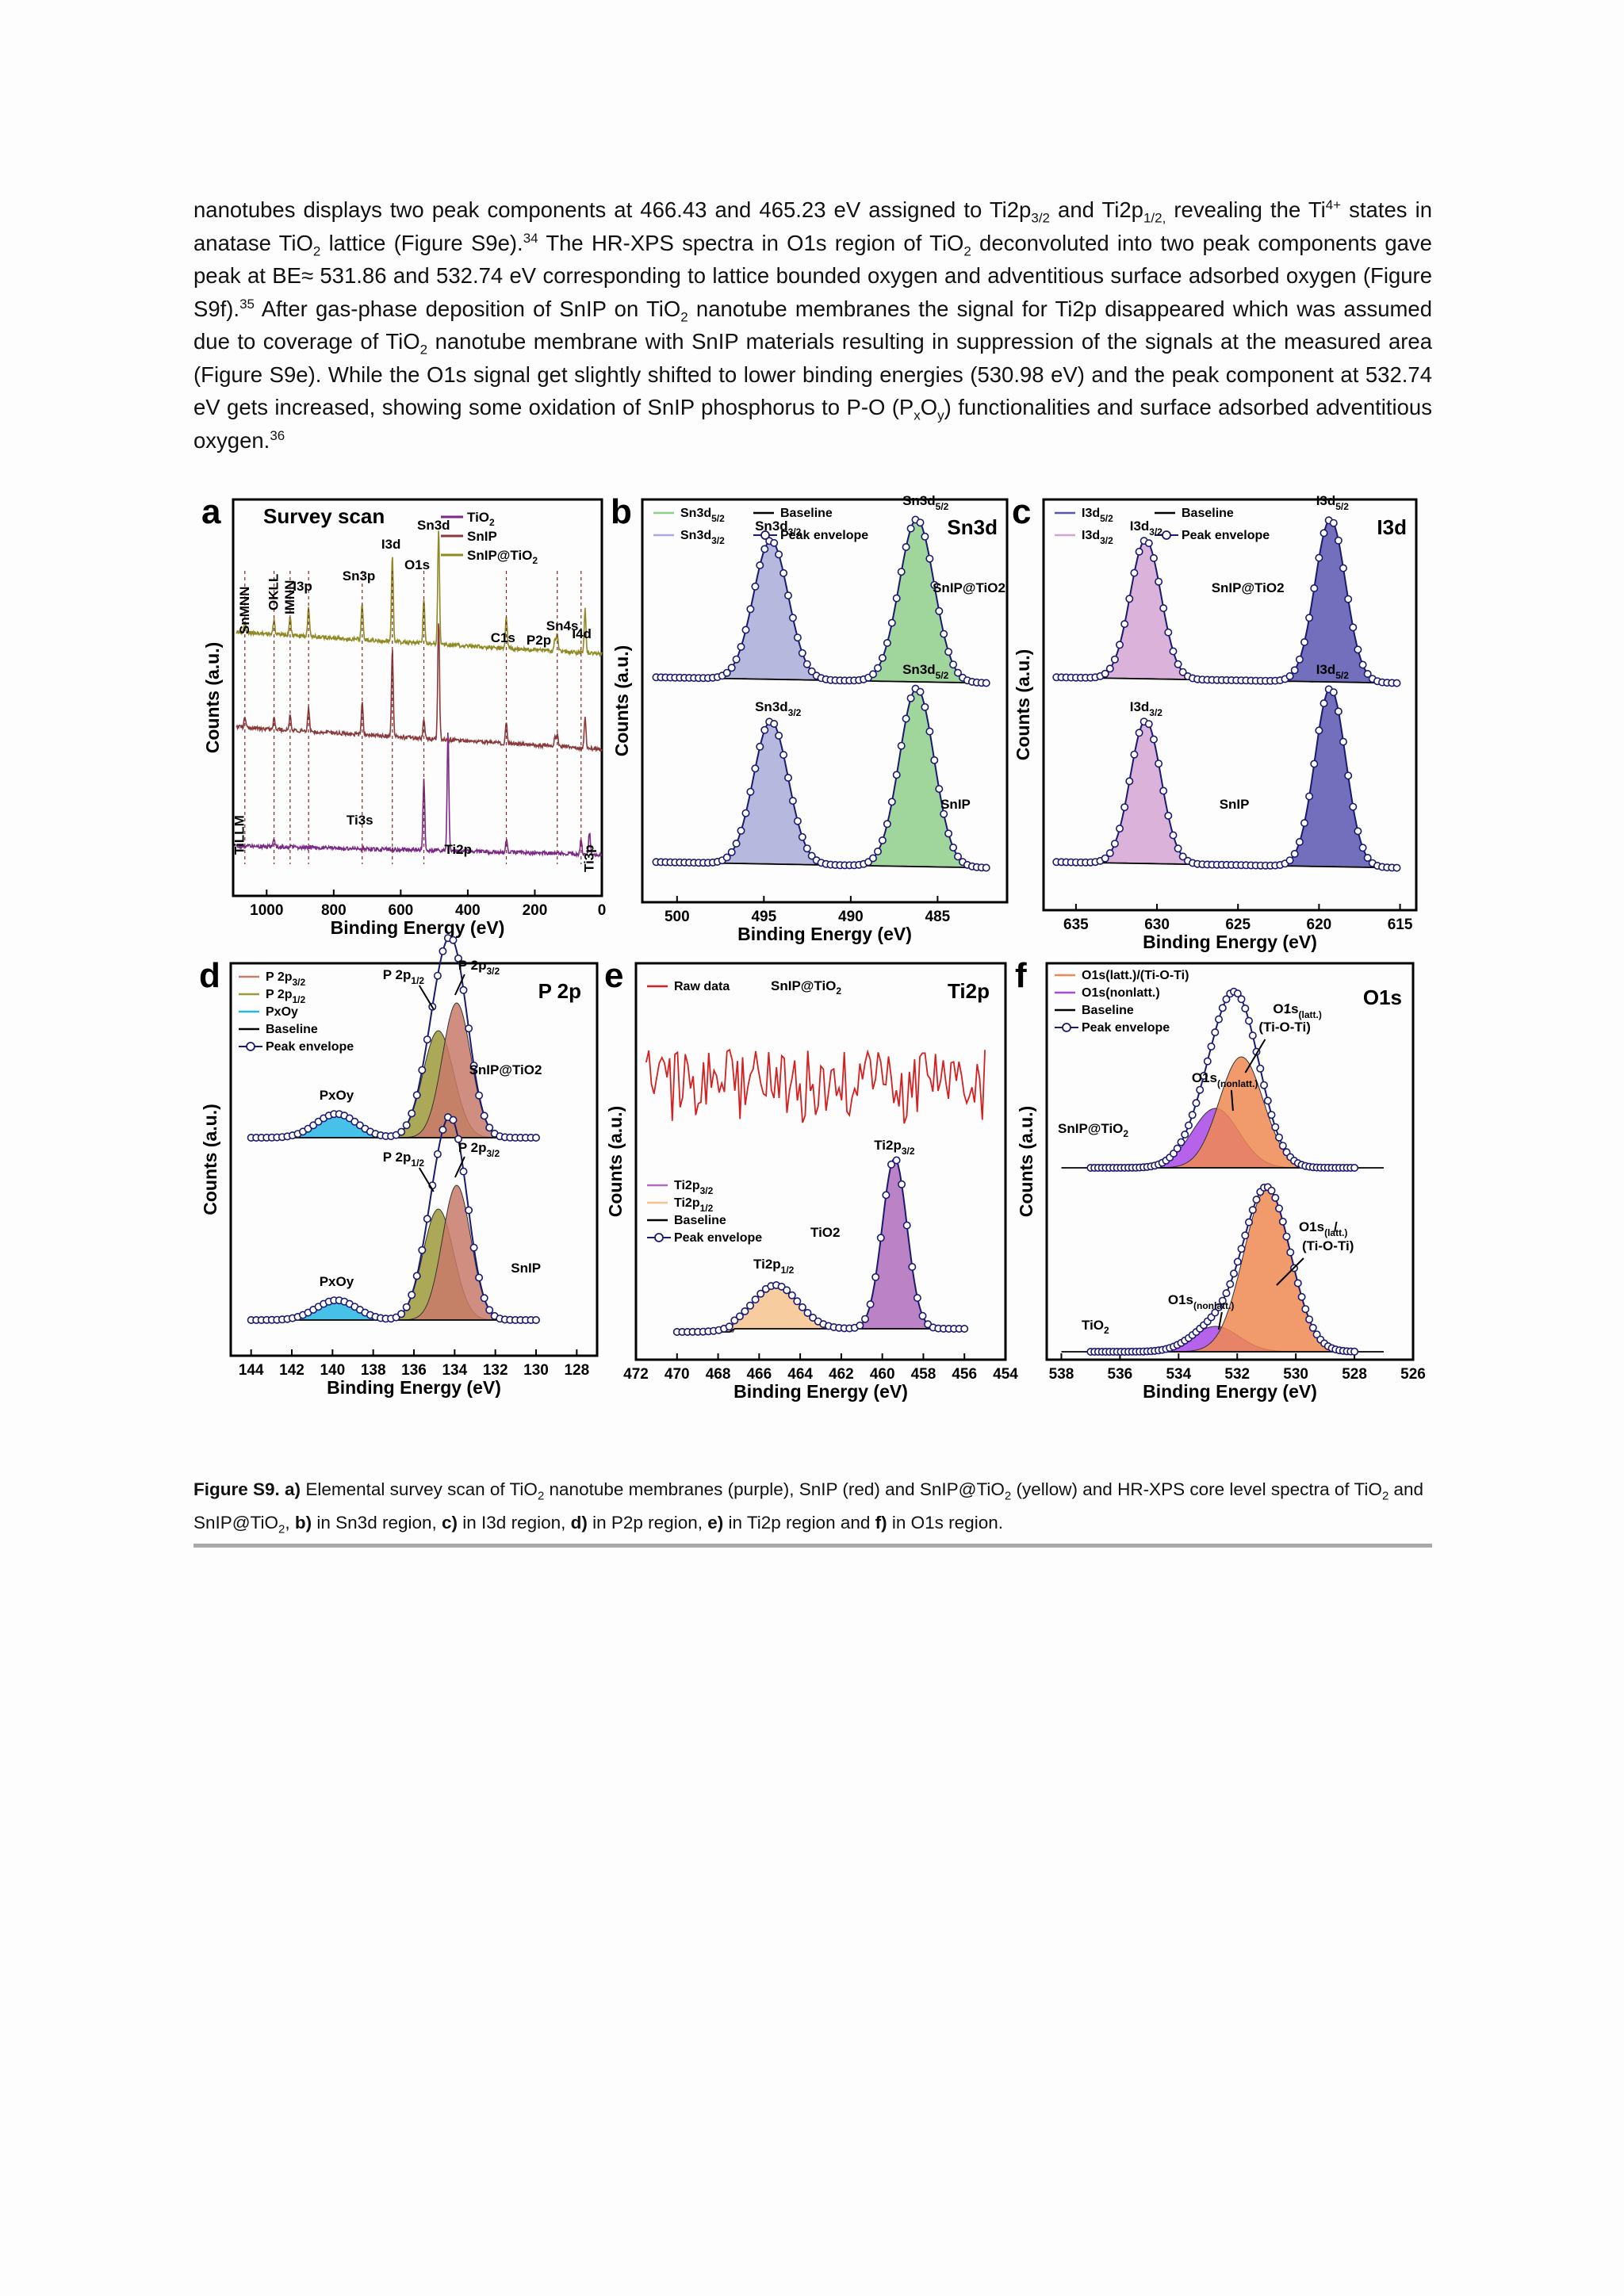  Describe the element at coordinates (615, 1162) in the screenshot. I see `panel-e-ylabel: Counts (a.u.)` at that location.